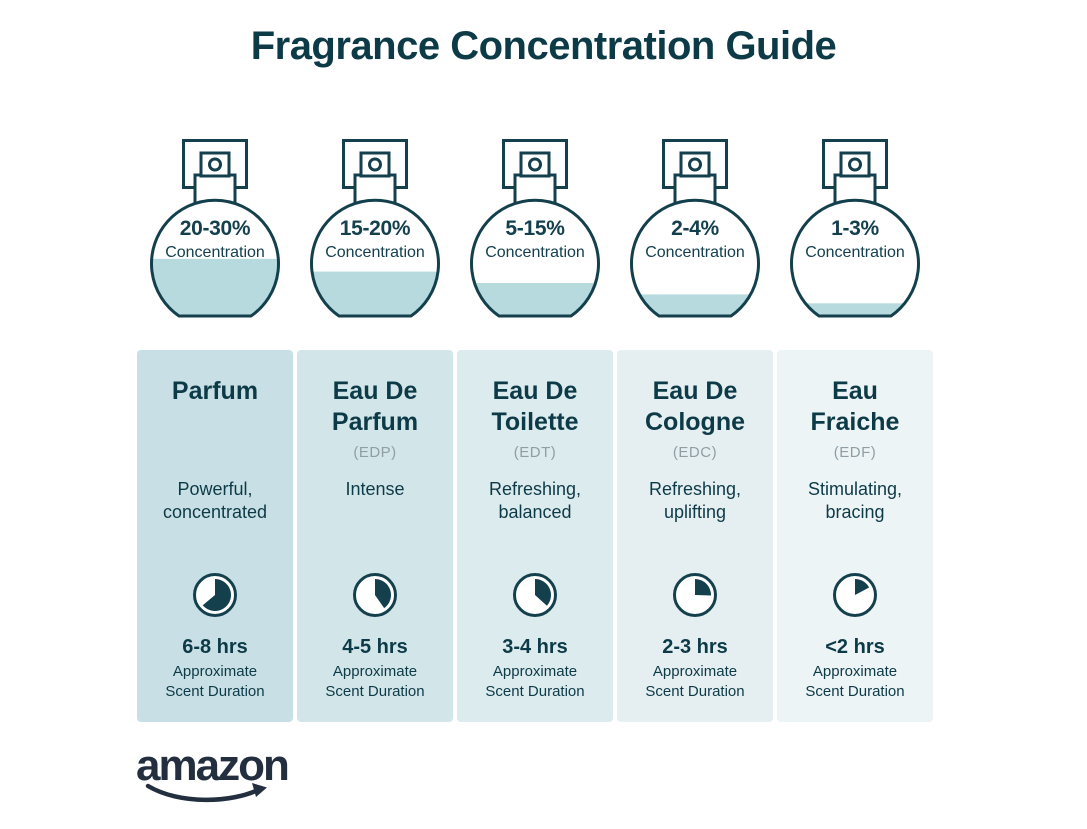 The image size is (1087, 829). I want to click on scent-duration-value: <2 hrs, so click(855, 647).